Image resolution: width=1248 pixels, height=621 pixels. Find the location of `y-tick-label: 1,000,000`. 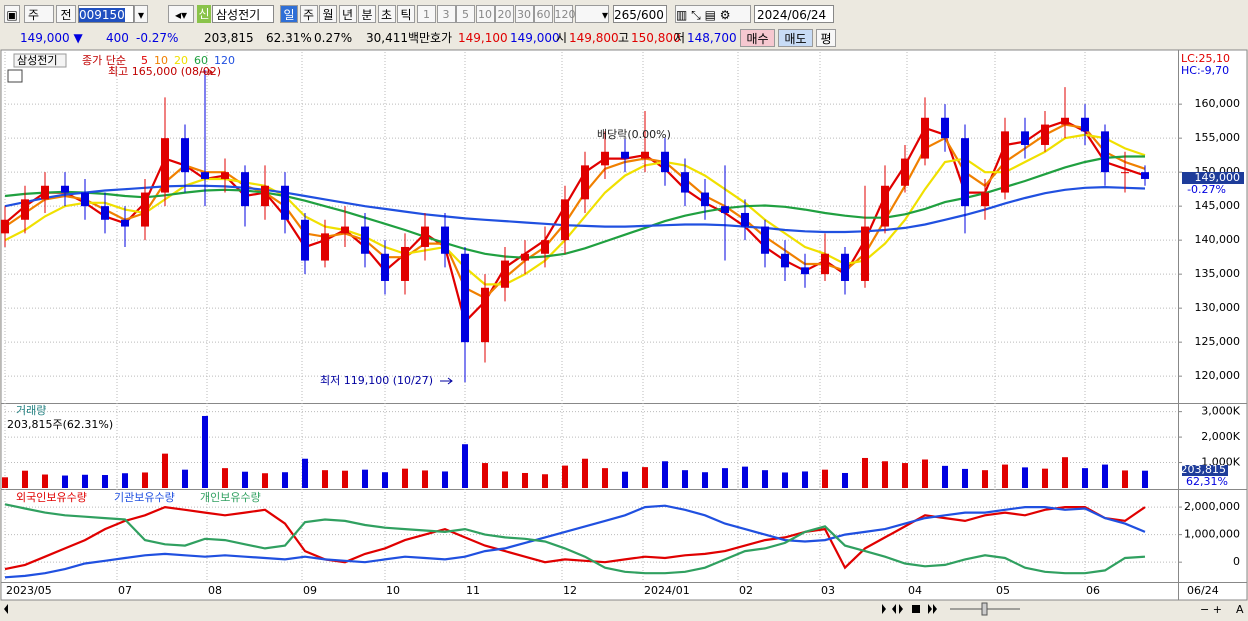

y-tick-label: 1,000,000 is located at coordinates (1212, 534).